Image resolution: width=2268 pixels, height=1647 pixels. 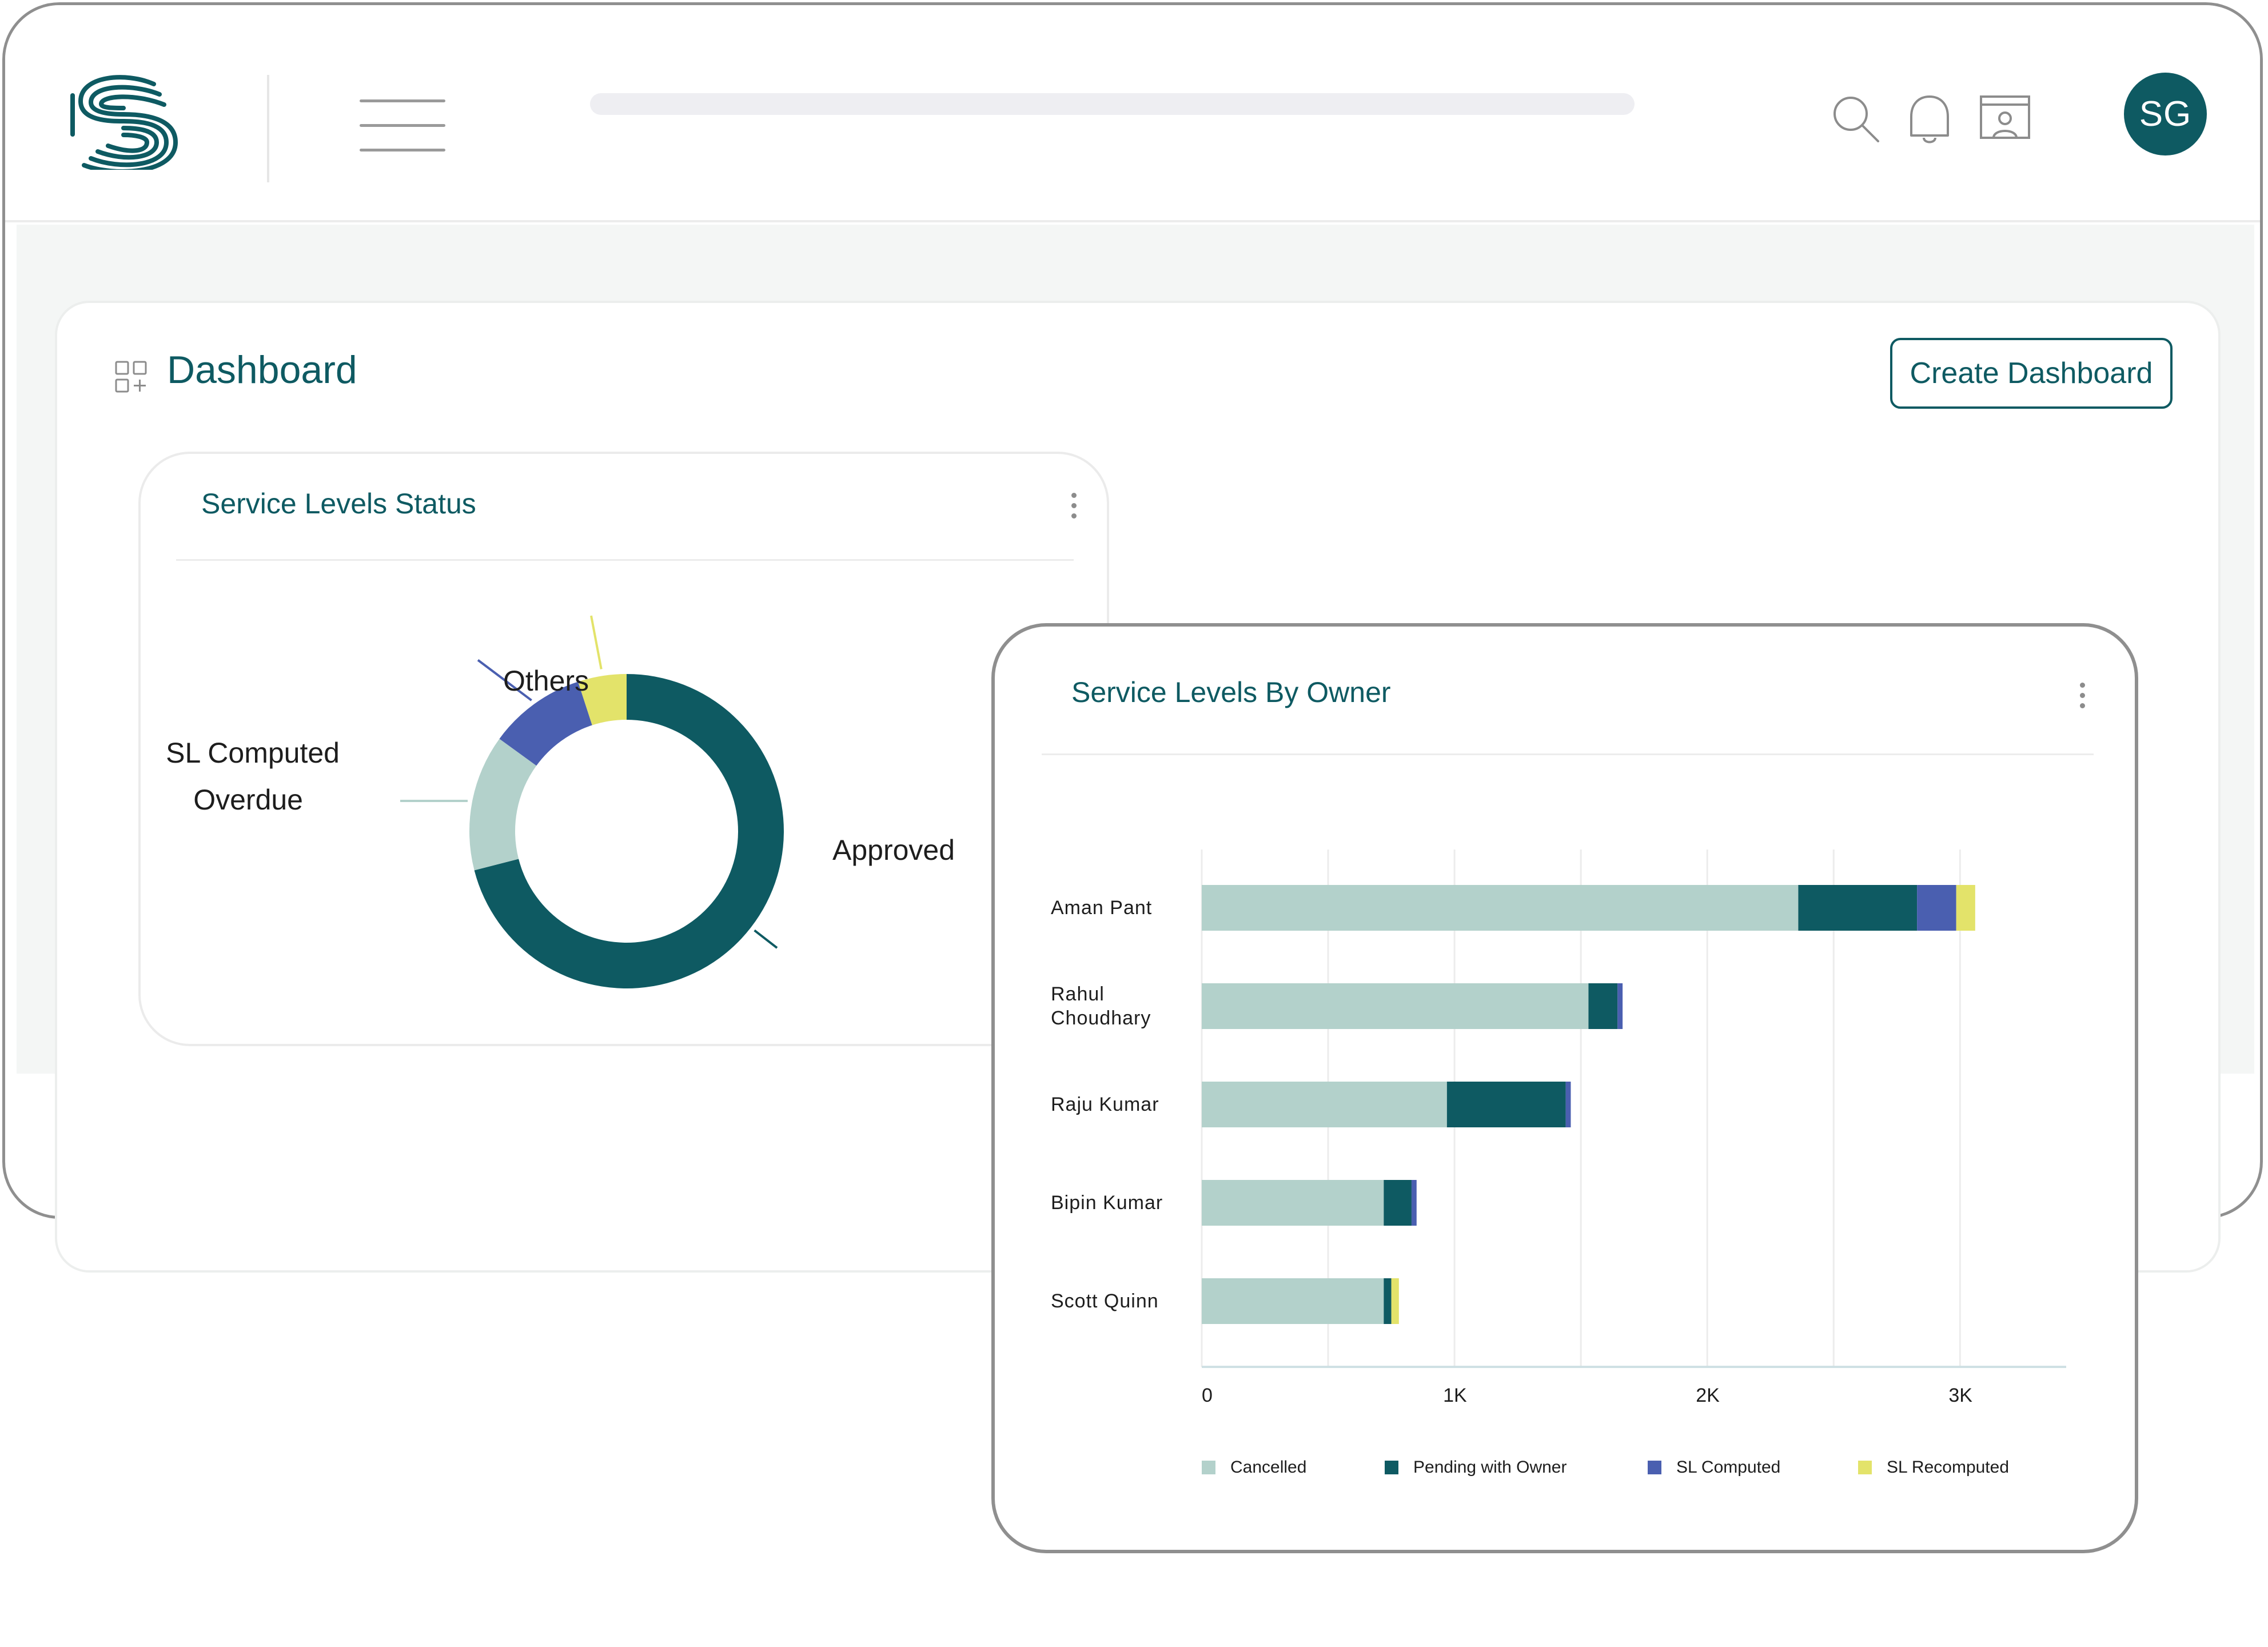 I want to click on search-icon, so click(x=1856, y=119).